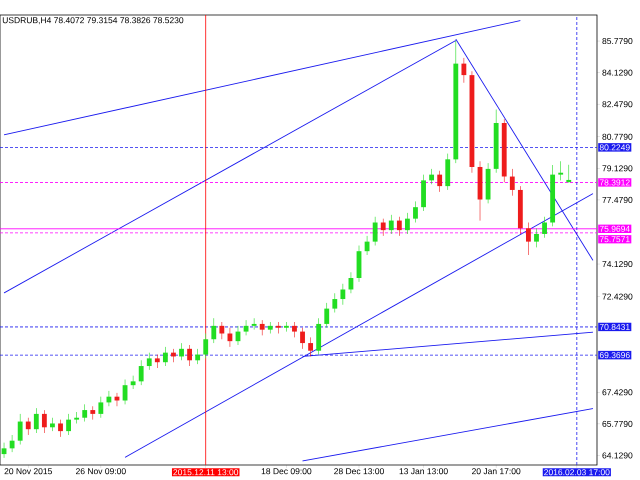 The image size is (640, 480). Describe the element at coordinates (93, 20) in the screenshot. I see `chart-title: USDRUB,H4 78.4072 79.3154 78.3826 78.5230` at that location.